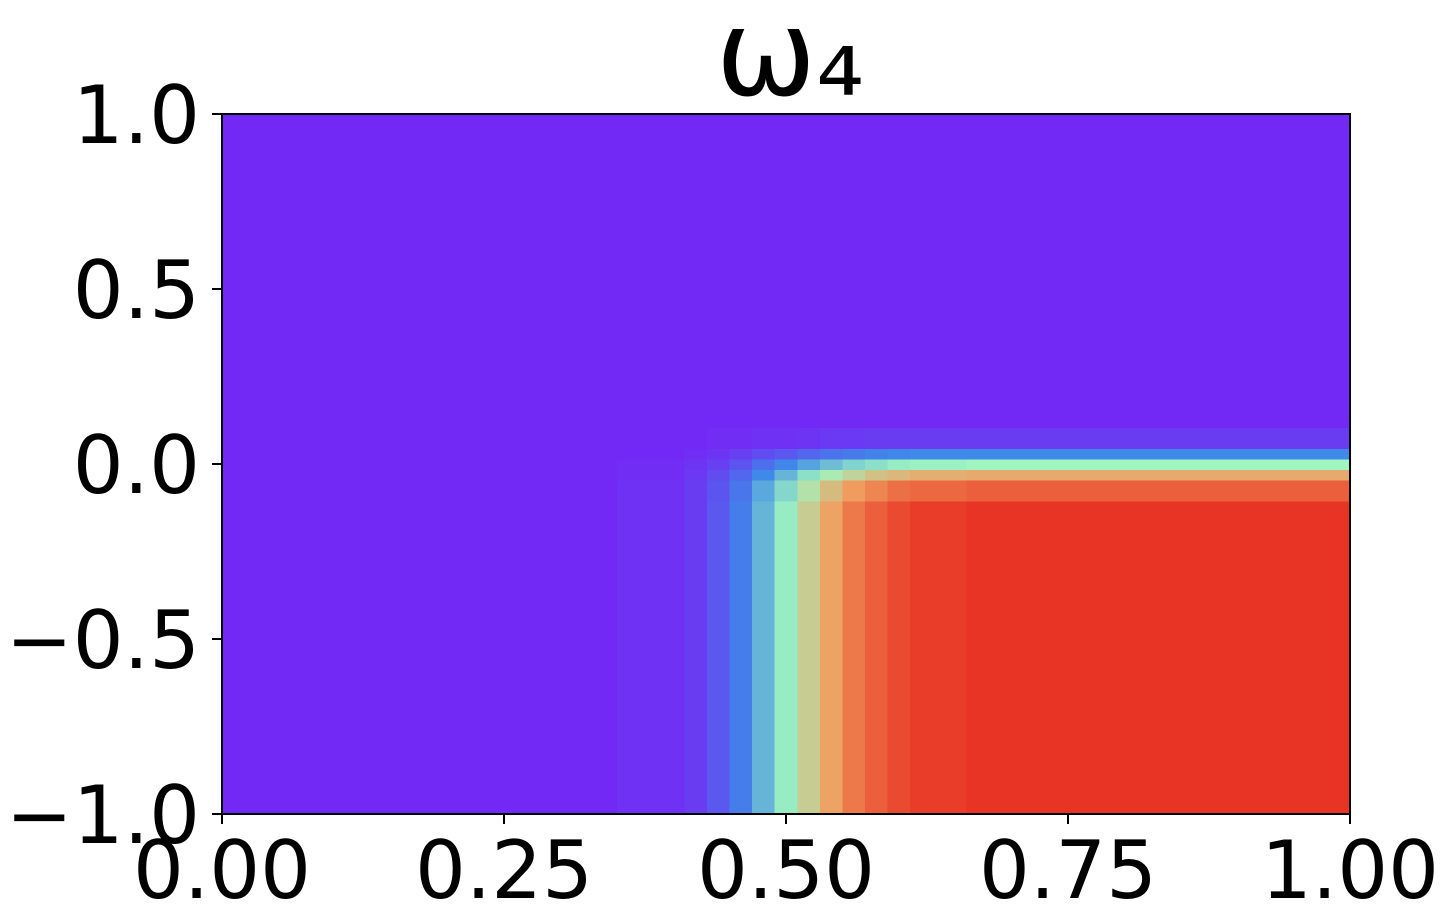  Describe the element at coordinates (1068, 870) in the screenshot. I see `x-tick-label: 0.75` at that location.